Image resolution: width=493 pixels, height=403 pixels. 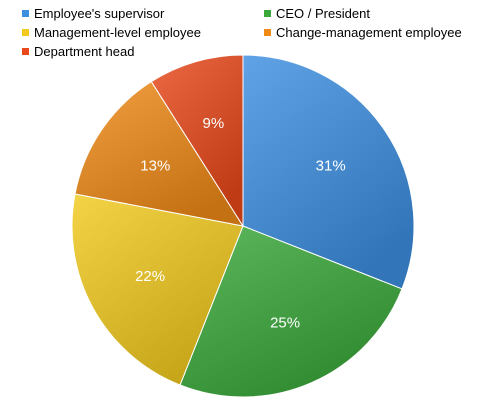 I want to click on legend-swatch-change-management-employee, so click(x=267, y=32).